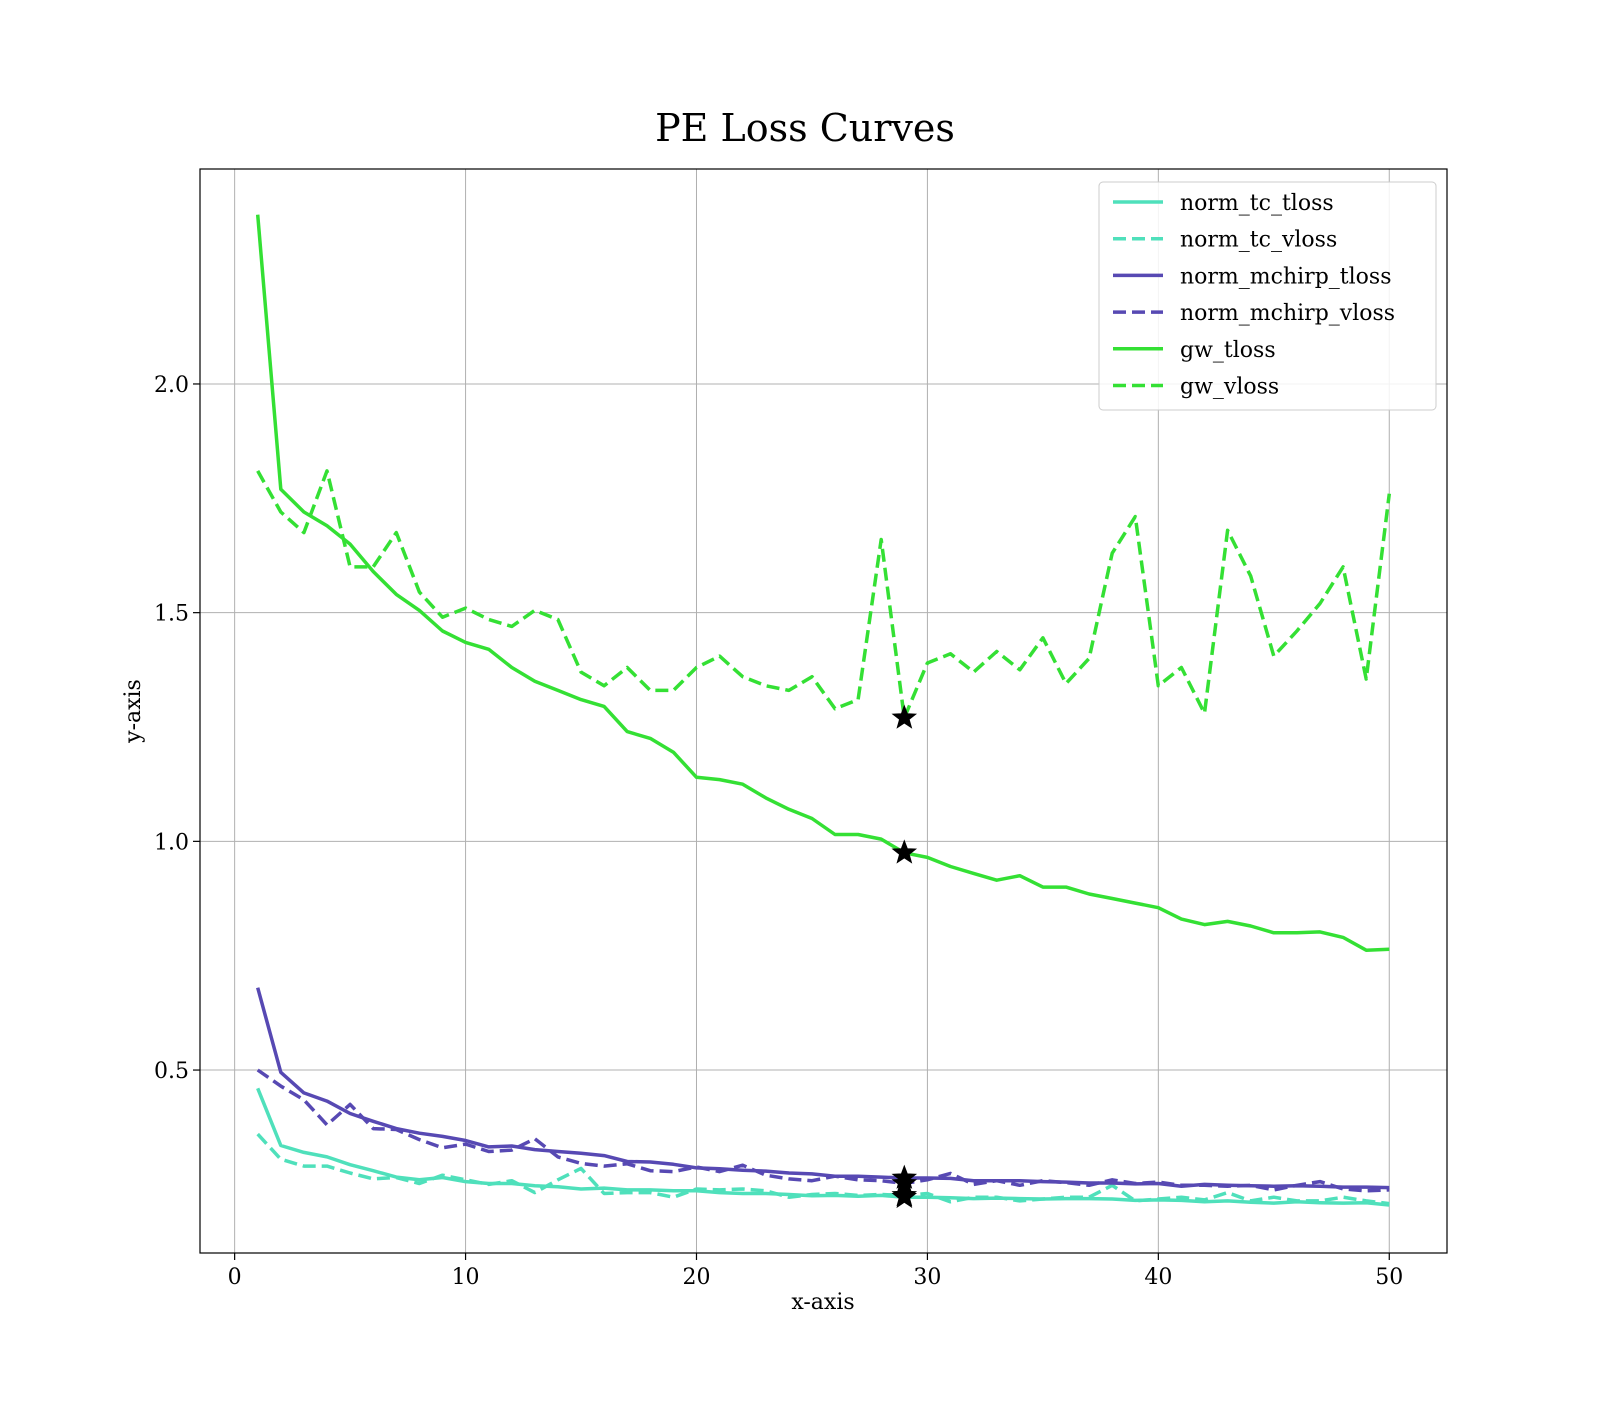 Image resolution: width=1600 pixels, height=1405 pixels. I want to click on legend-label-norm-tc-tloss: norm_tc_tloss, so click(1257, 203).